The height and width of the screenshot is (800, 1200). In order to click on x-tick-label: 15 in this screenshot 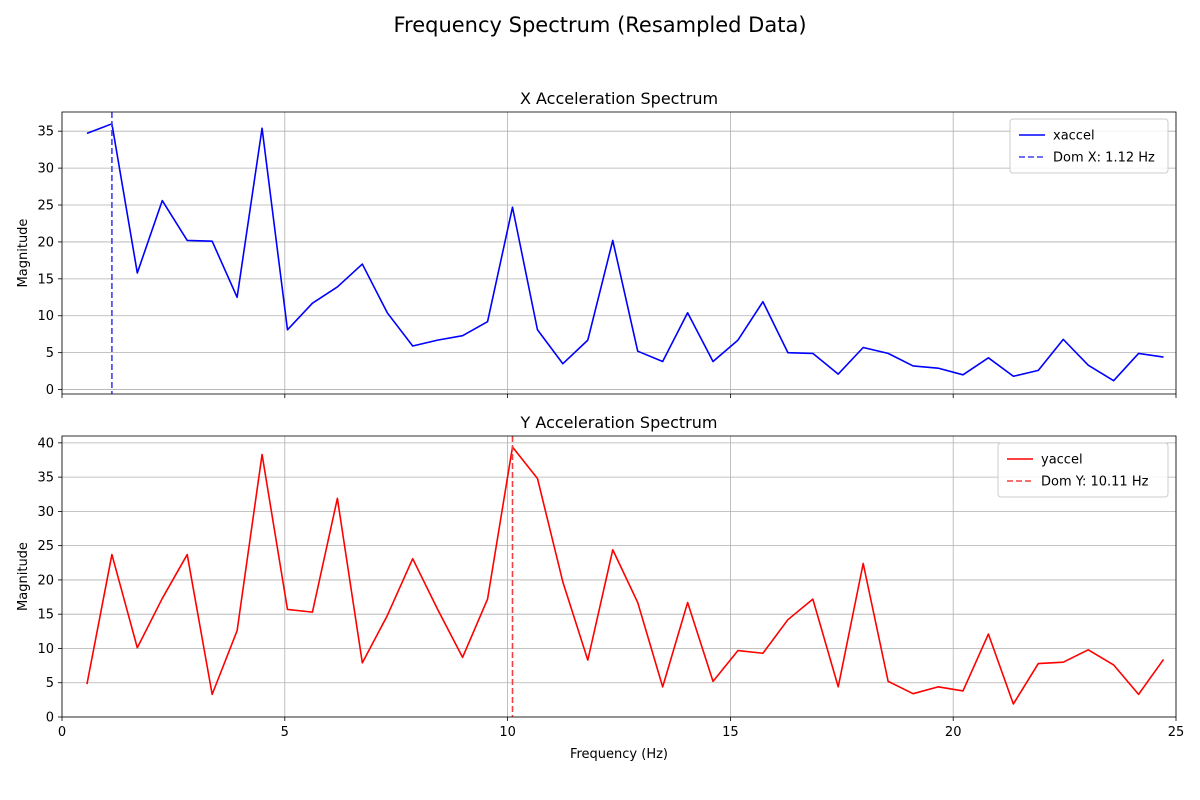, I will do `click(730, 732)`.